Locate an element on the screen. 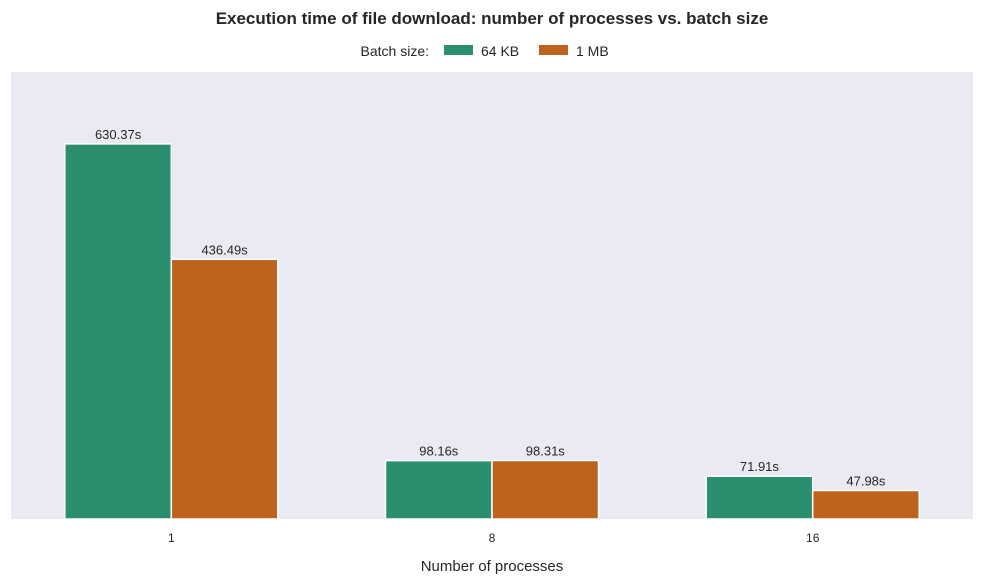  legend: Batch size: 64 KB 1 MB is located at coordinates (485, 51).